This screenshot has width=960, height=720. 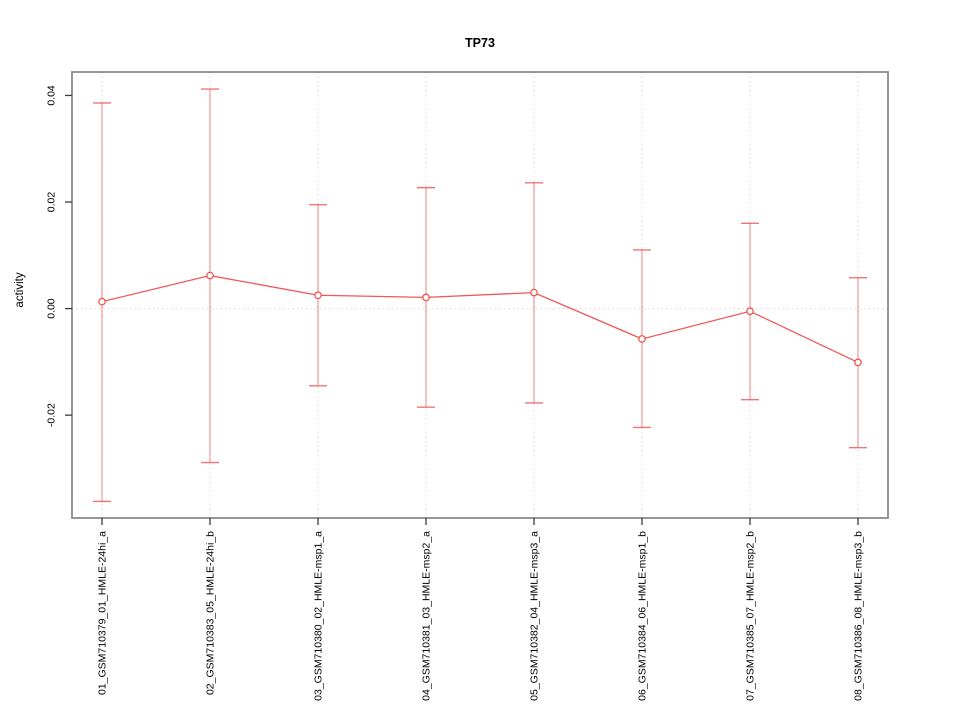 What do you see at coordinates (318, 616) in the screenshot?
I see `x-tick-label: 03_GSM710380_02_HMLE-msp1_a` at bounding box center [318, 616].